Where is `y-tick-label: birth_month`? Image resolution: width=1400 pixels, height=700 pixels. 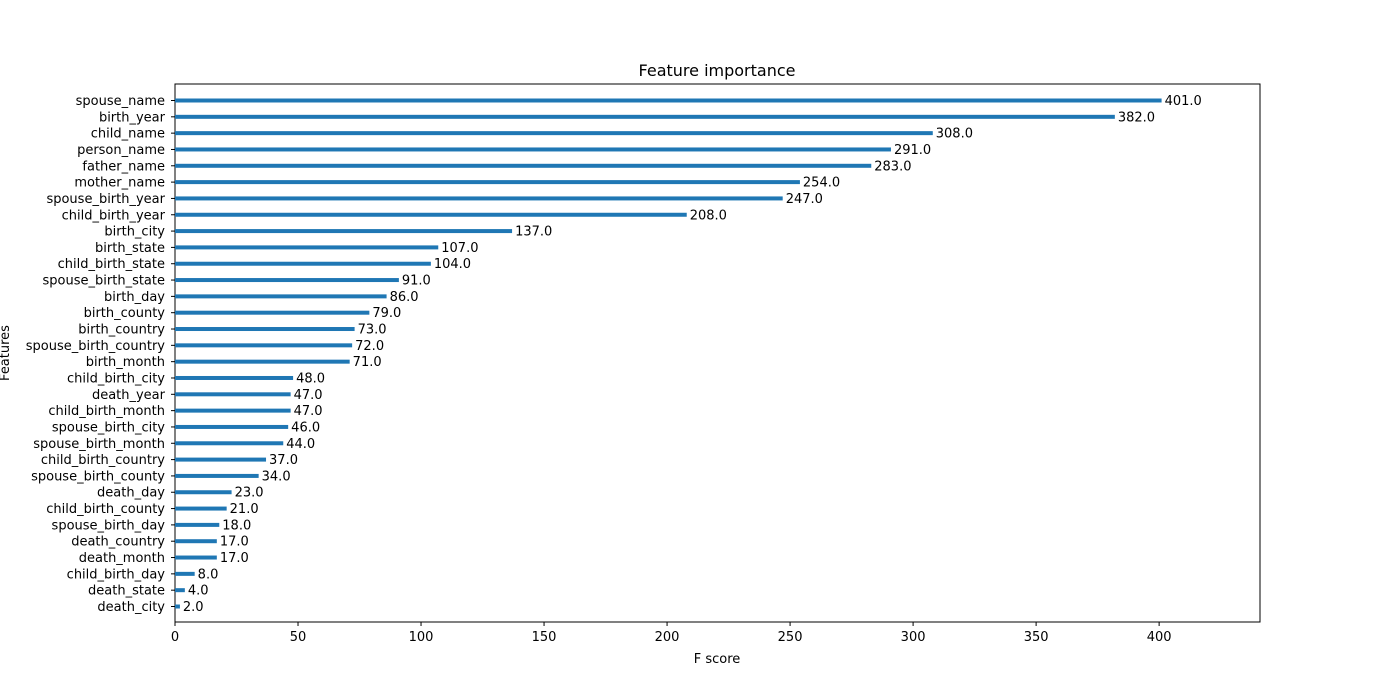 y-tick-label: birth_month is located at coordinates (125, 362).